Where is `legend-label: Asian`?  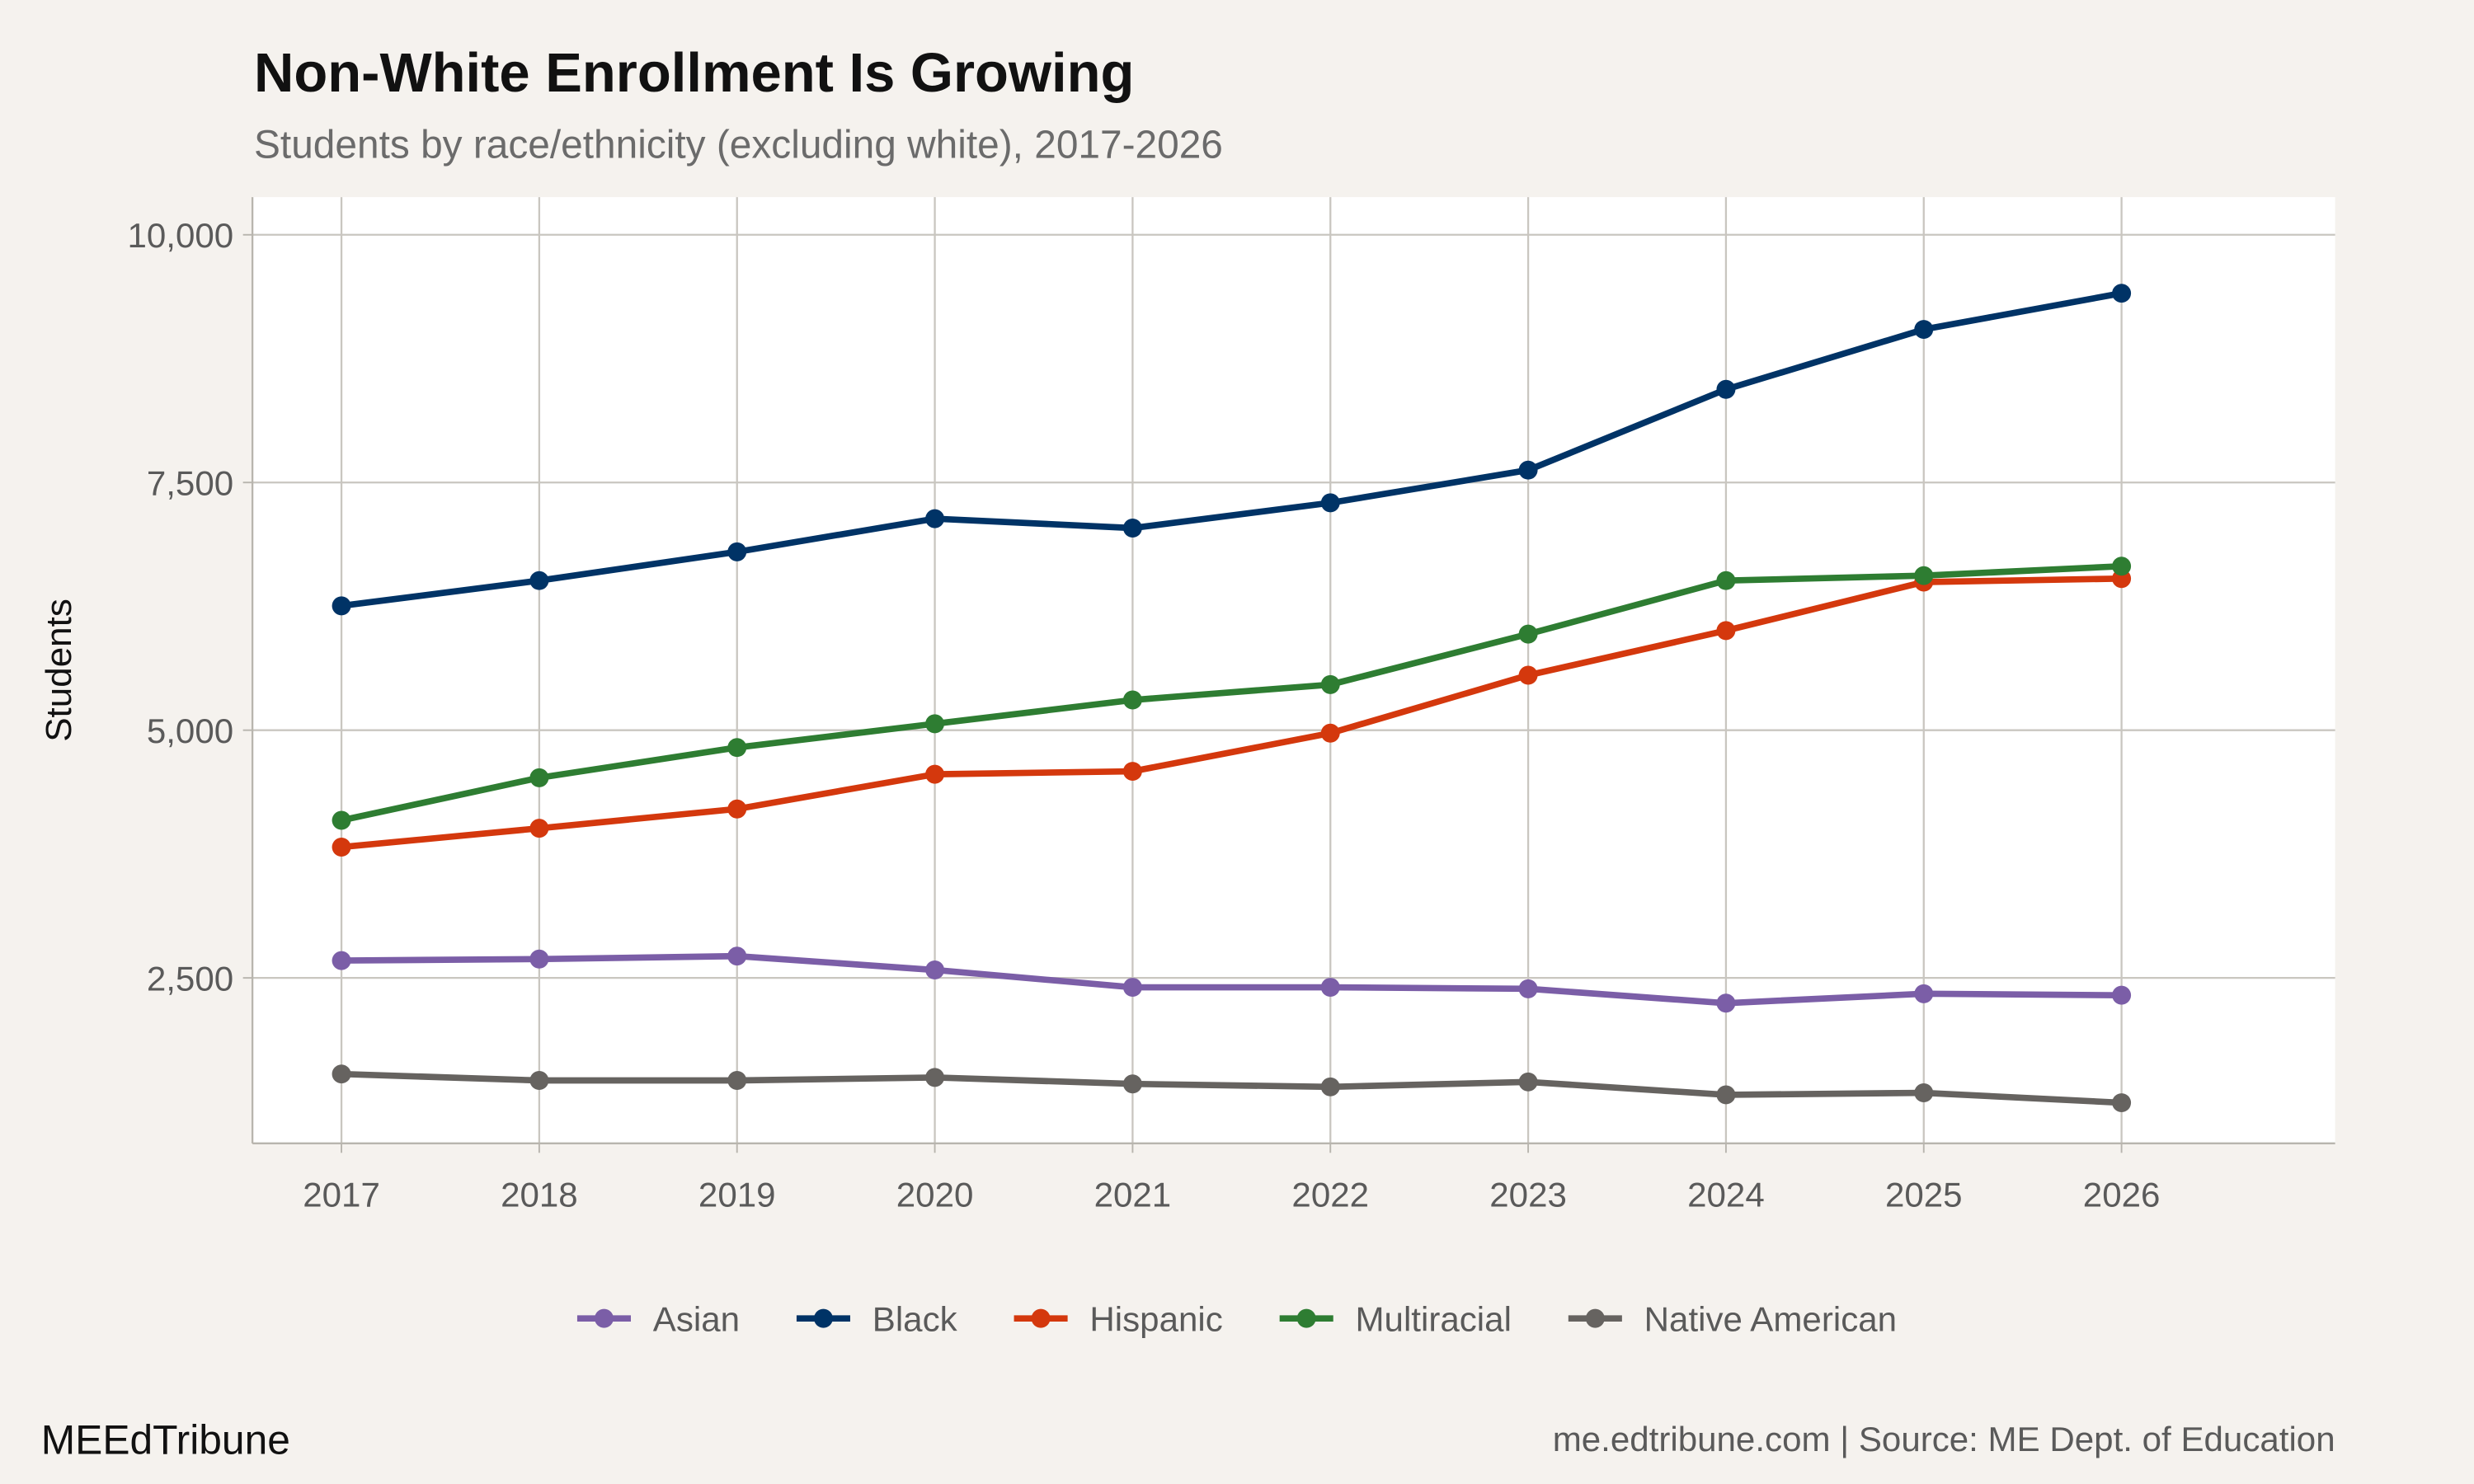 legend-label: Asian is located at coordinates (696, 1318).